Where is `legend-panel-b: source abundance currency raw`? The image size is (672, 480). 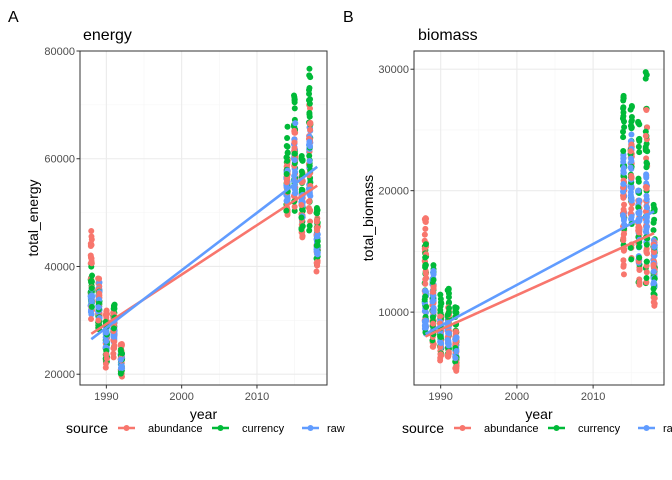 legend-panel-b: source abundance currency raw is located at coordinates (537, 428).